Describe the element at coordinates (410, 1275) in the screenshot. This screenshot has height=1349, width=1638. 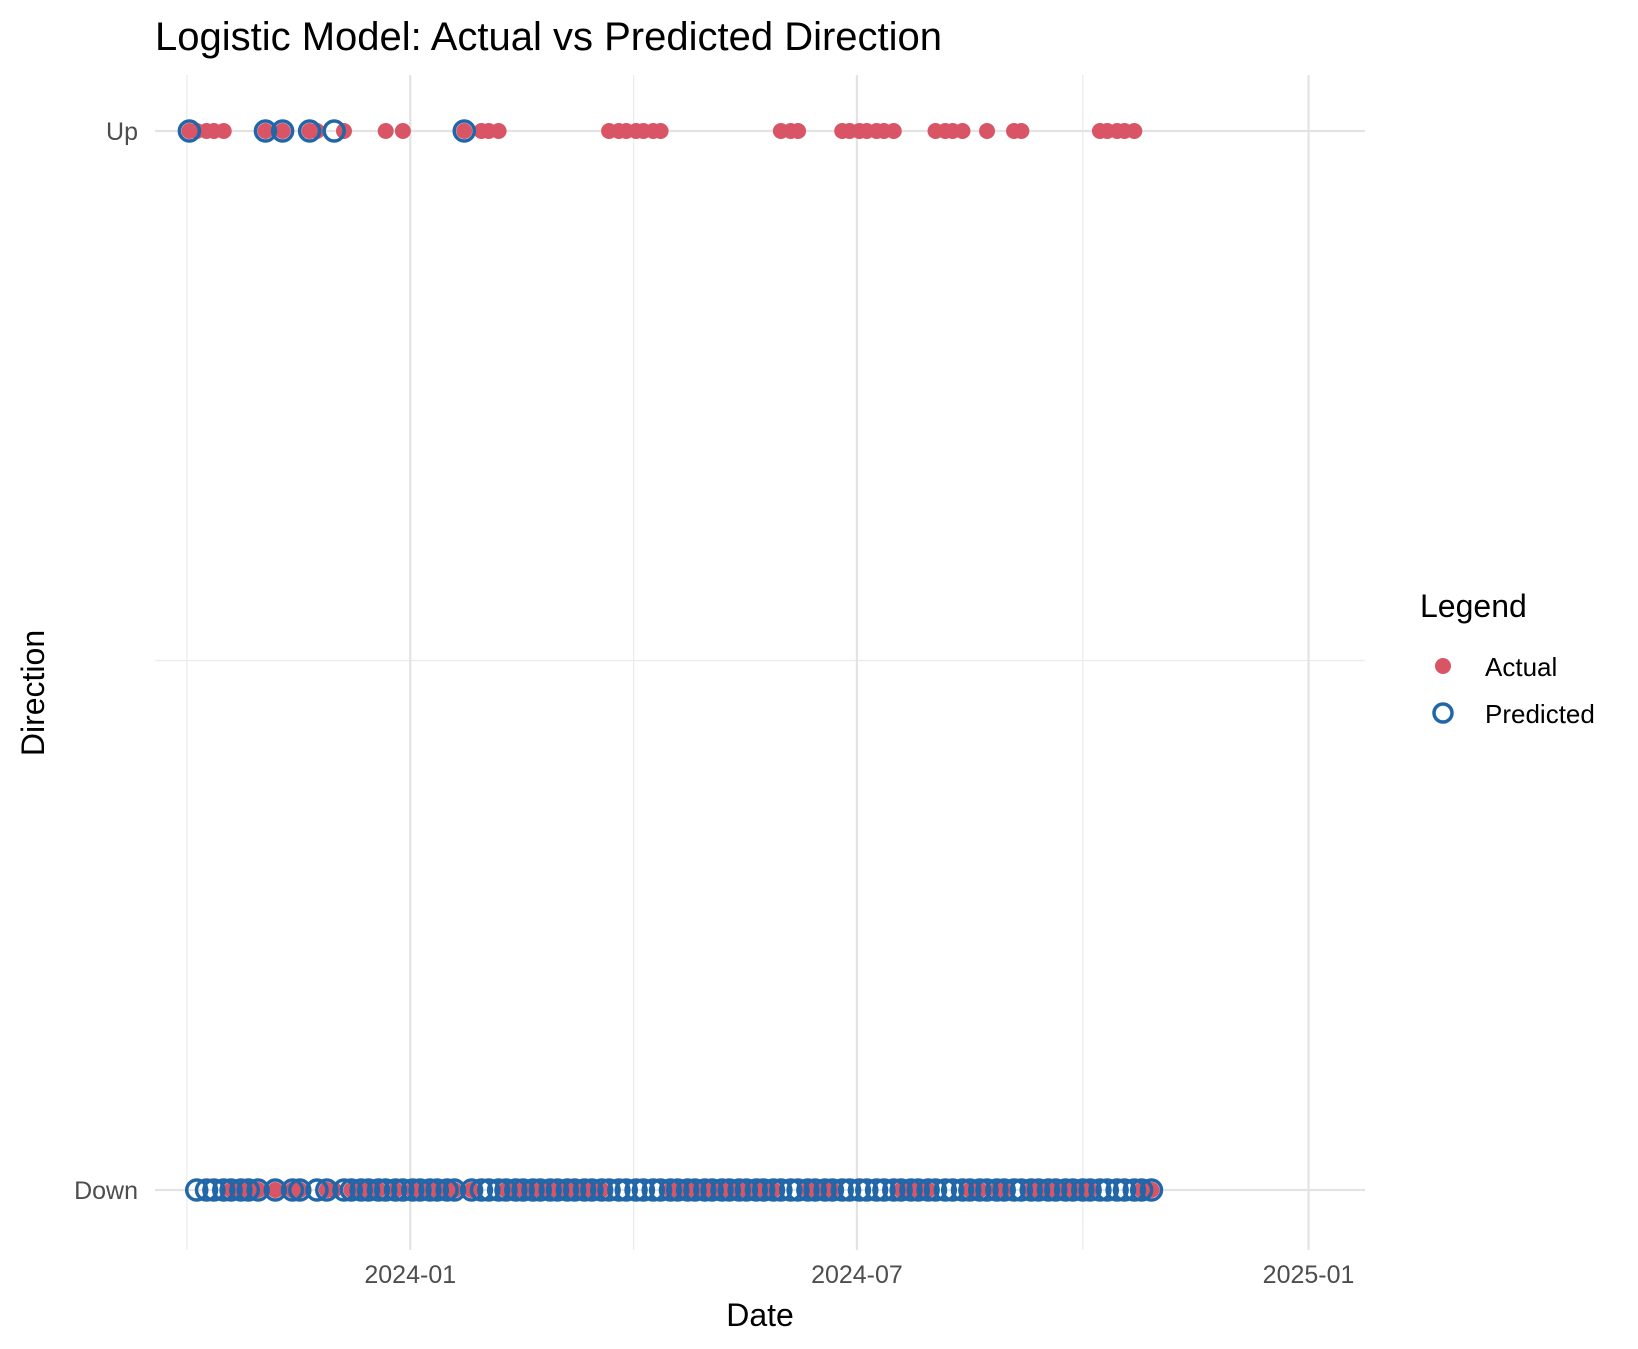
I see `x-tick-label: 2024-01` at that location.